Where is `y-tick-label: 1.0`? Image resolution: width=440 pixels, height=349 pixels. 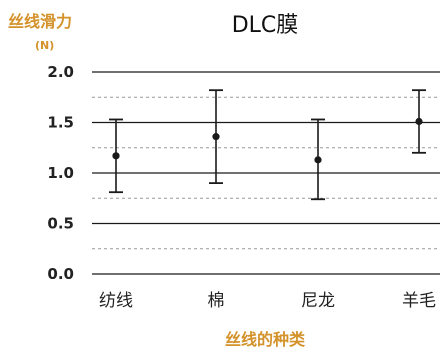 y-tick-label: 1.0 is located at coordinates (60, 173).